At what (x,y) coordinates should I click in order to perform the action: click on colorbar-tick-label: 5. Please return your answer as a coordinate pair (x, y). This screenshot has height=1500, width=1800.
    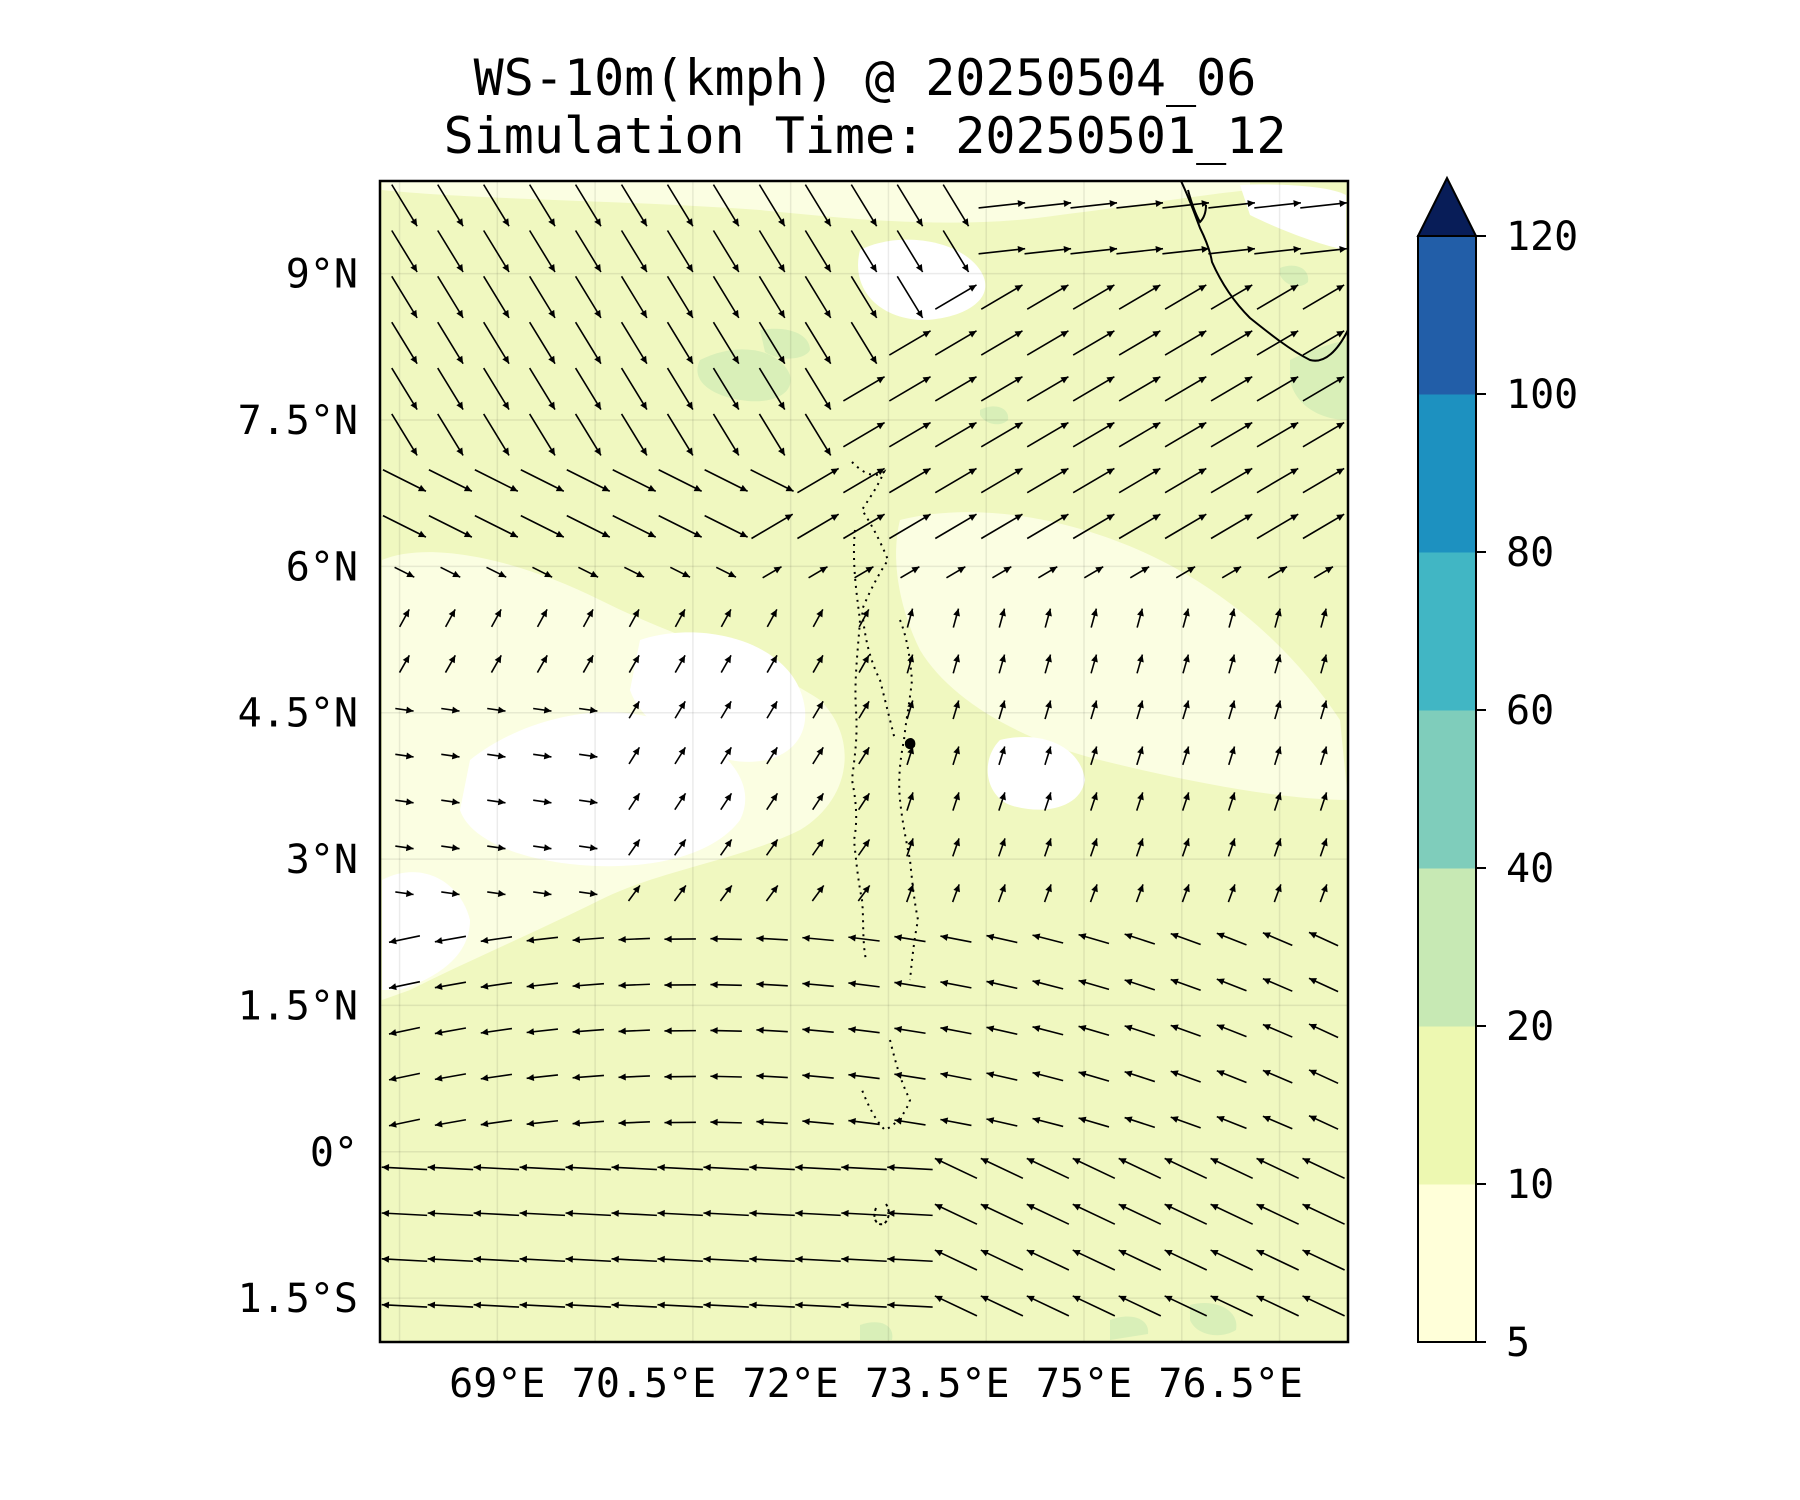
    Looking at the image, I should click on (1518, 1343).